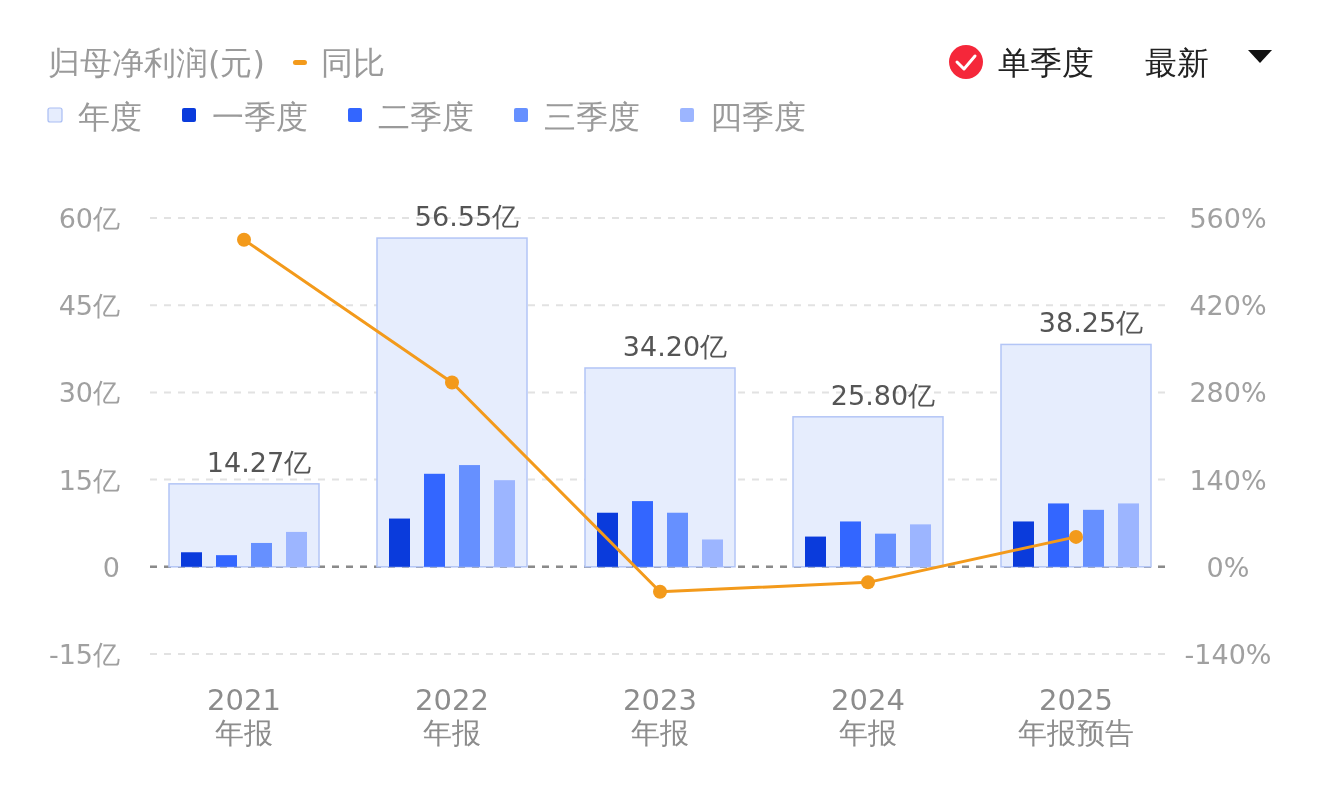  Describe the element at coordinates (868, 716) in the screenshot. I see `x-tick-label: 2024 年报` at that location.